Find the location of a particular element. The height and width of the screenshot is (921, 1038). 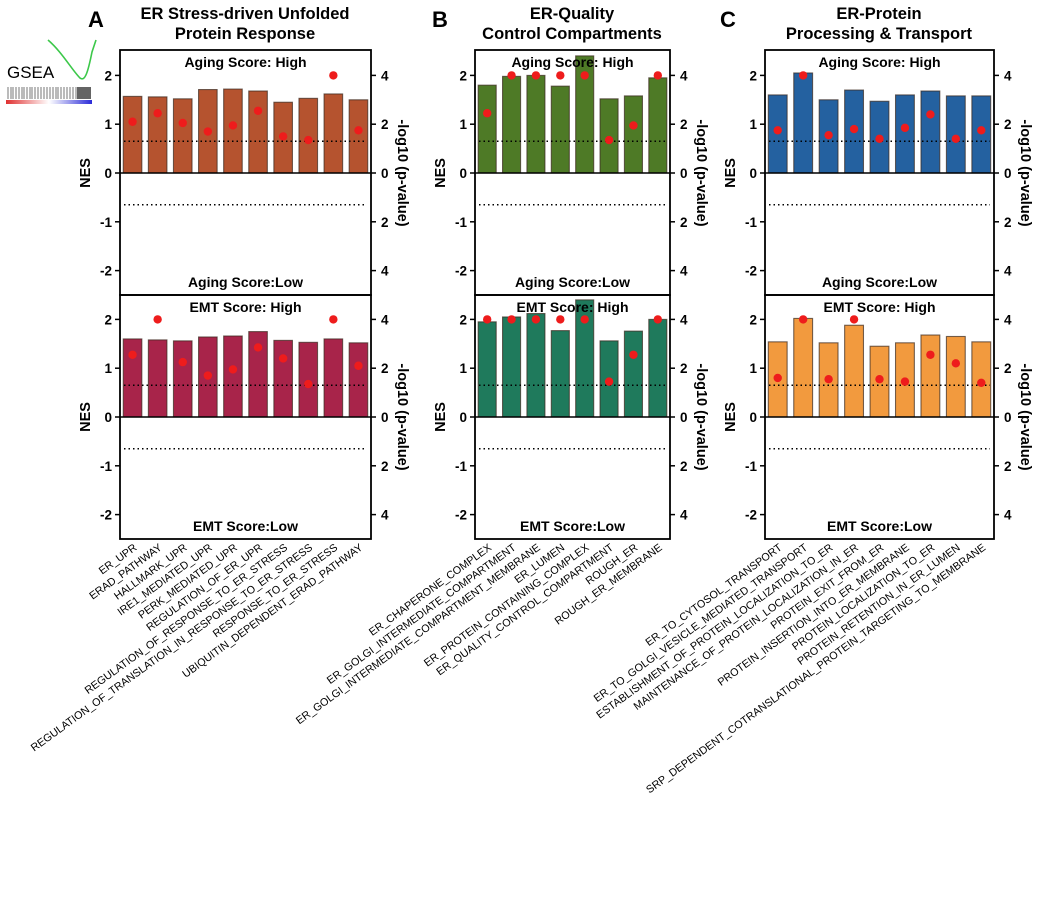

gsea-barcode is located at coordinates (49, 93).